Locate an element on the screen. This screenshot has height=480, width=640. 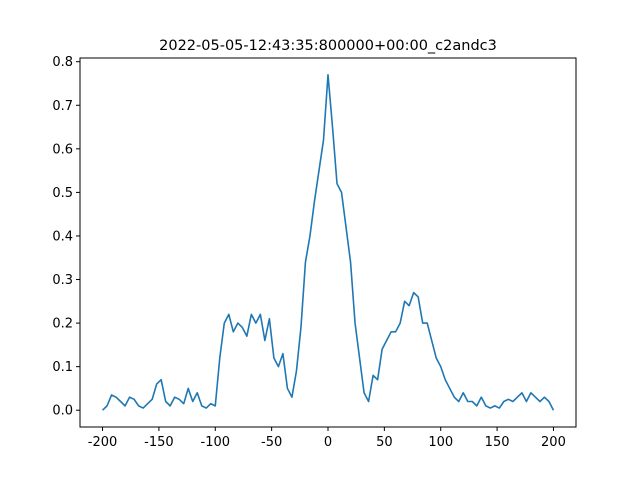
x-tick-label: 50 is located at coordinates (384, 442).